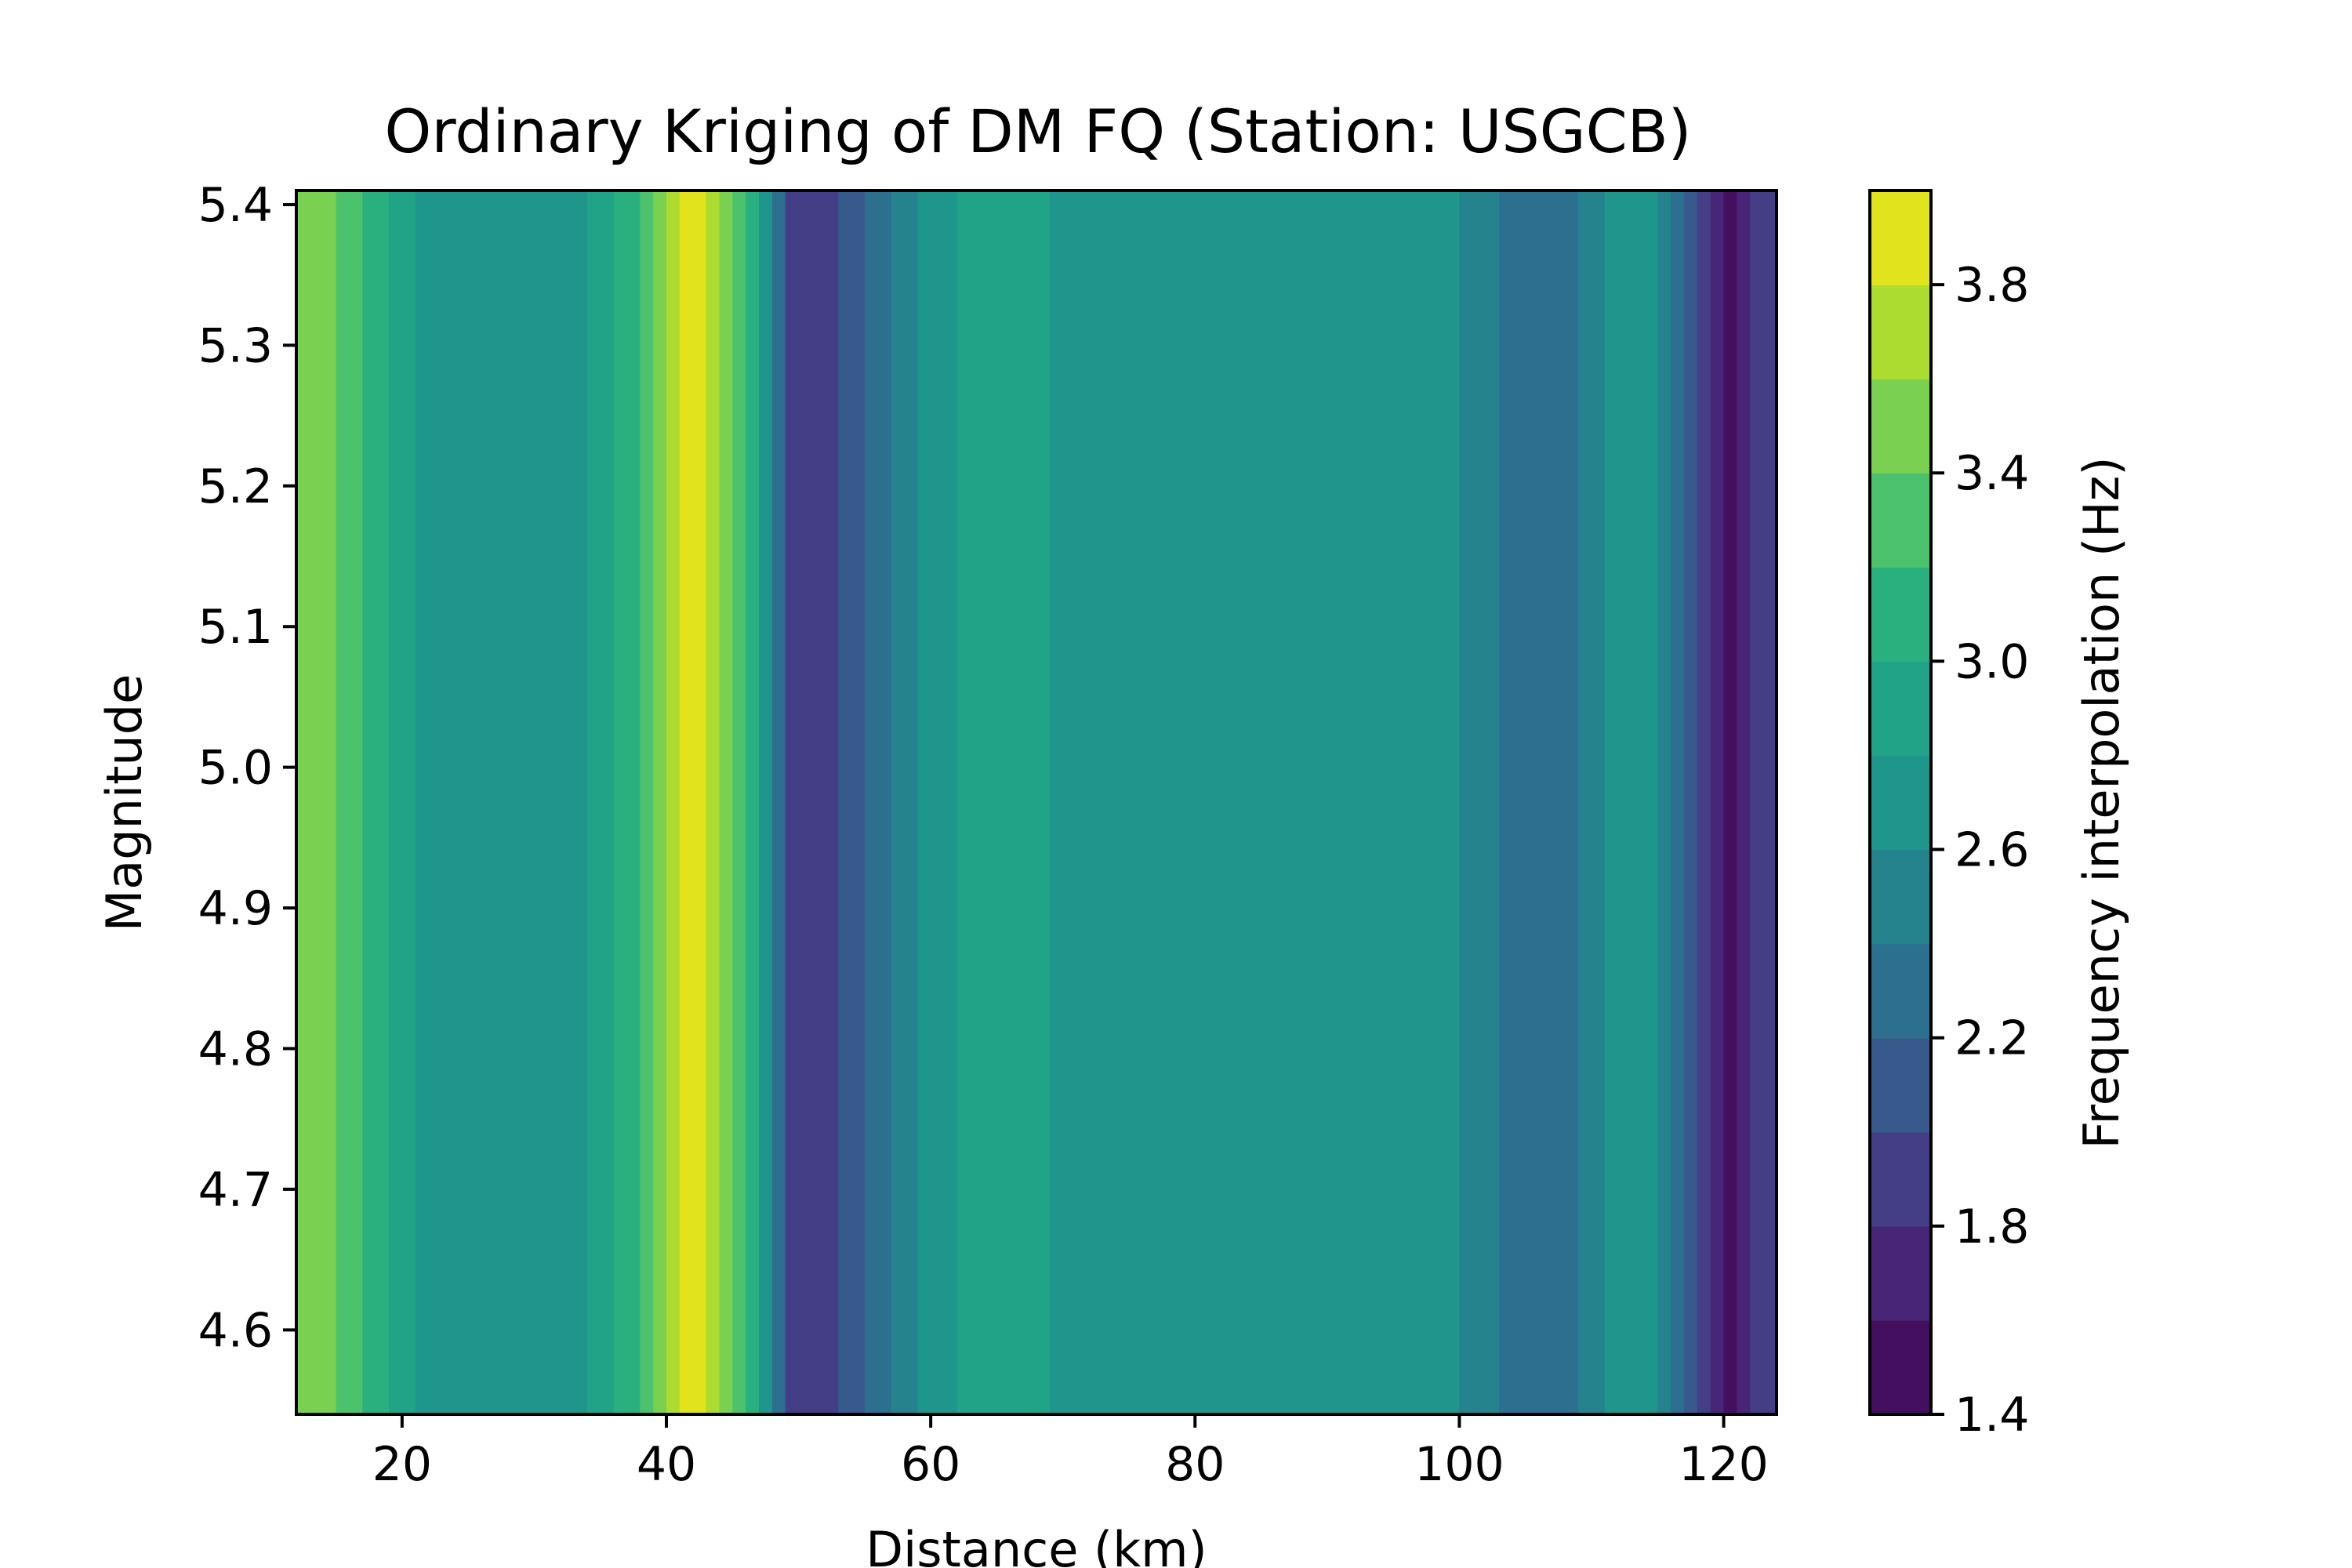 This screenshot has height=1568, width=2352. I want to click on colorbar-tick-label: 3.0, so click(1992, 661).